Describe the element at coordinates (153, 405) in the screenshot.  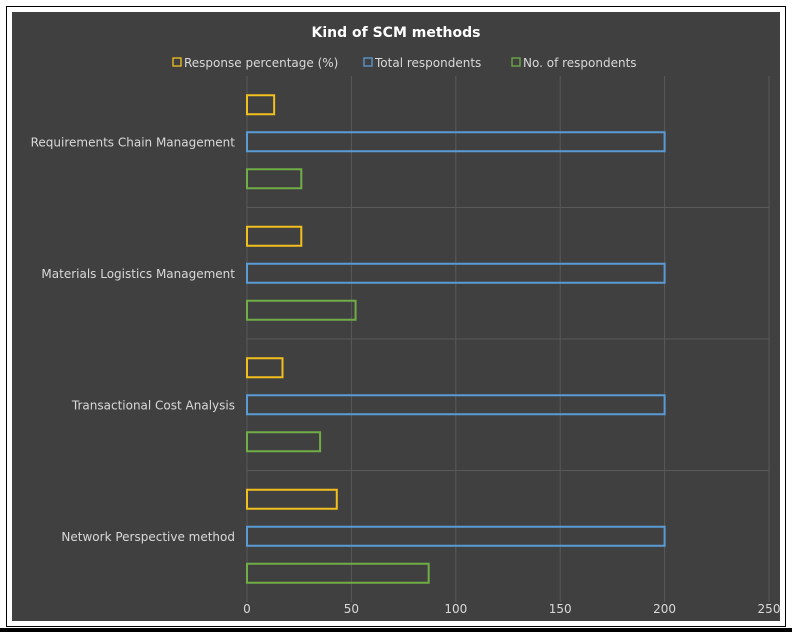
I see `category-label-transactional-cost-analysis: Transactional Cost Analysis` at that location.